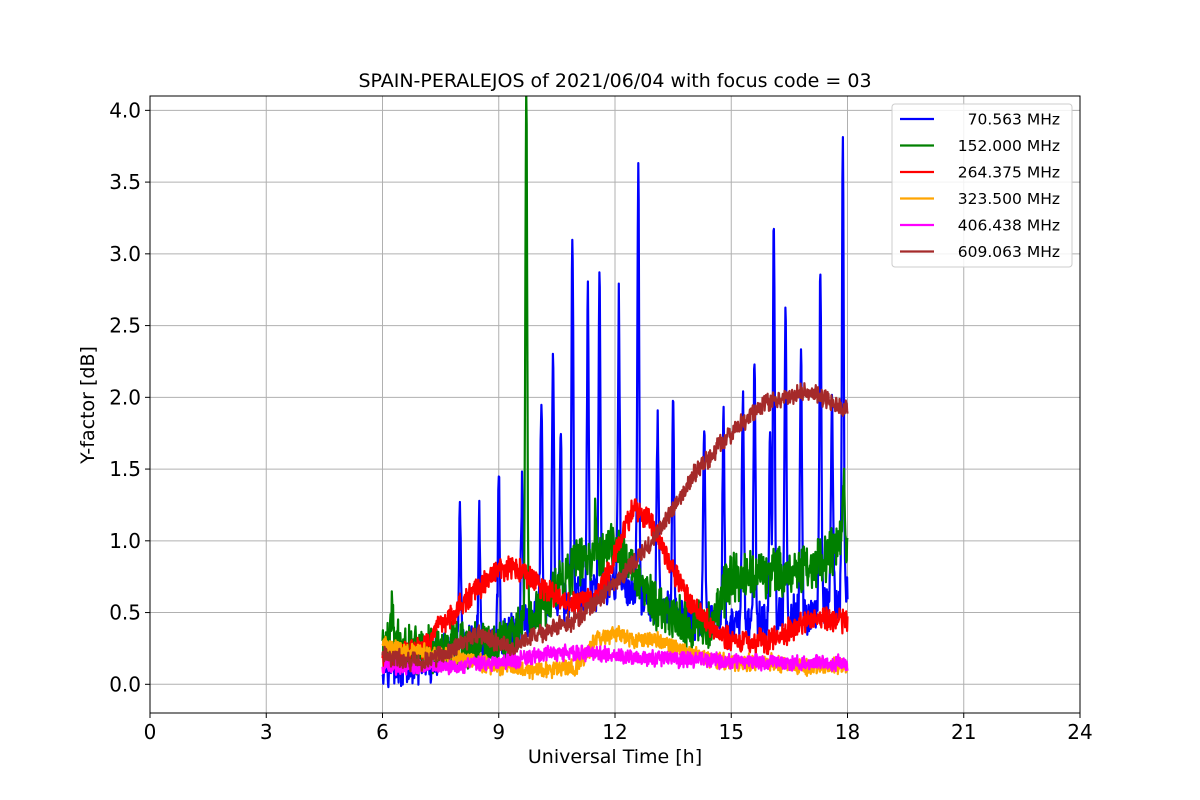  I want to click on x-tick-label: 3, so click(266, 732).